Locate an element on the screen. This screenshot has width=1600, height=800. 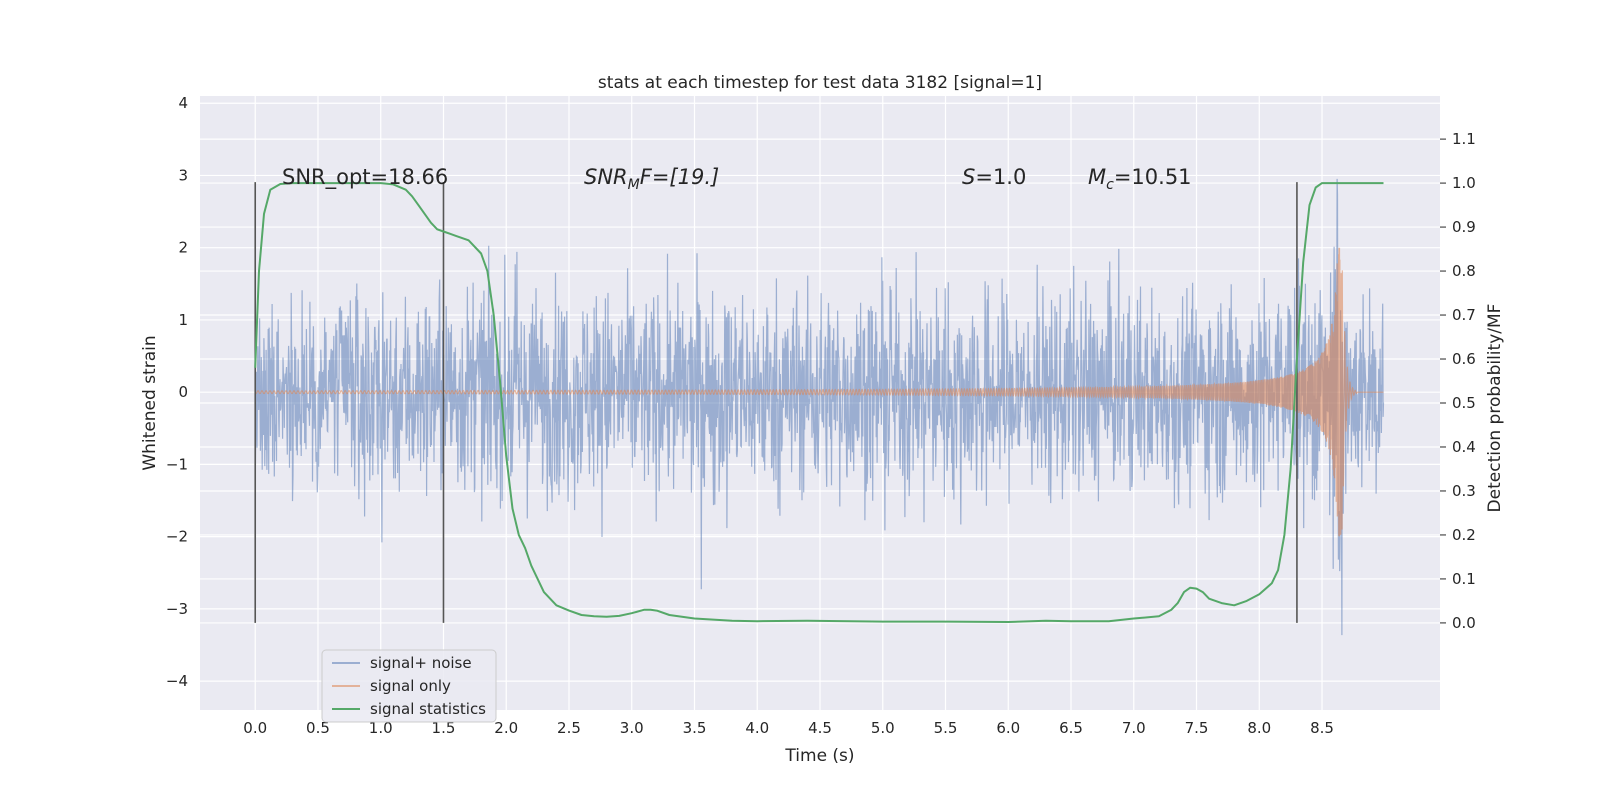
y2-tick-label: 0.0 is located at coordinates (1464, 623).